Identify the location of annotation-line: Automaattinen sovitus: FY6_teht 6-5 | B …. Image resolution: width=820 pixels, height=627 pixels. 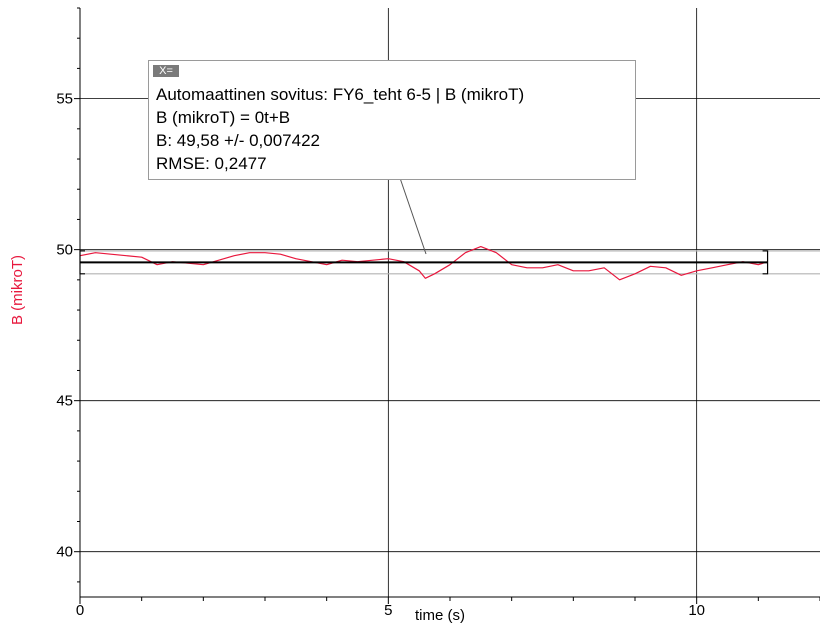
(340, 94).